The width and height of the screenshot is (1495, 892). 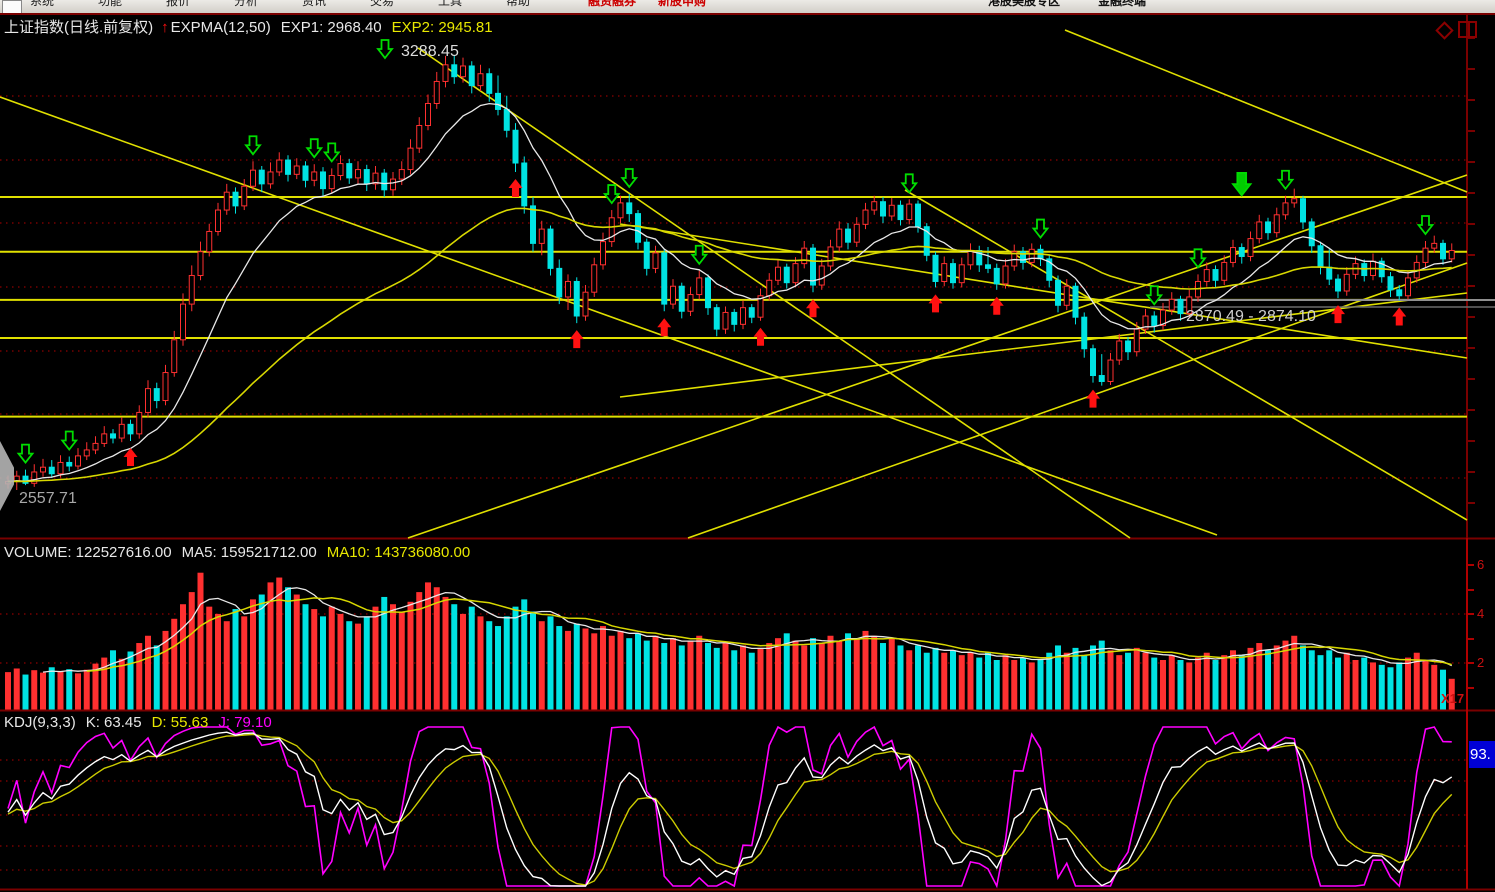 What do you see at coordinates (682, 4) in the screenshot?
I see `menu-item-highlight-1: 新股申购` at bounding box center [682, 4].